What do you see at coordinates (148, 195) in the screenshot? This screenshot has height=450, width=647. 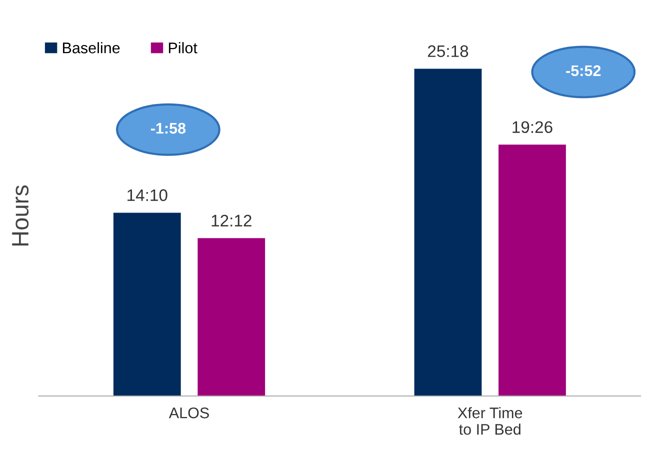 I see `data-label: 14:10` at bounding box center [148, 195].